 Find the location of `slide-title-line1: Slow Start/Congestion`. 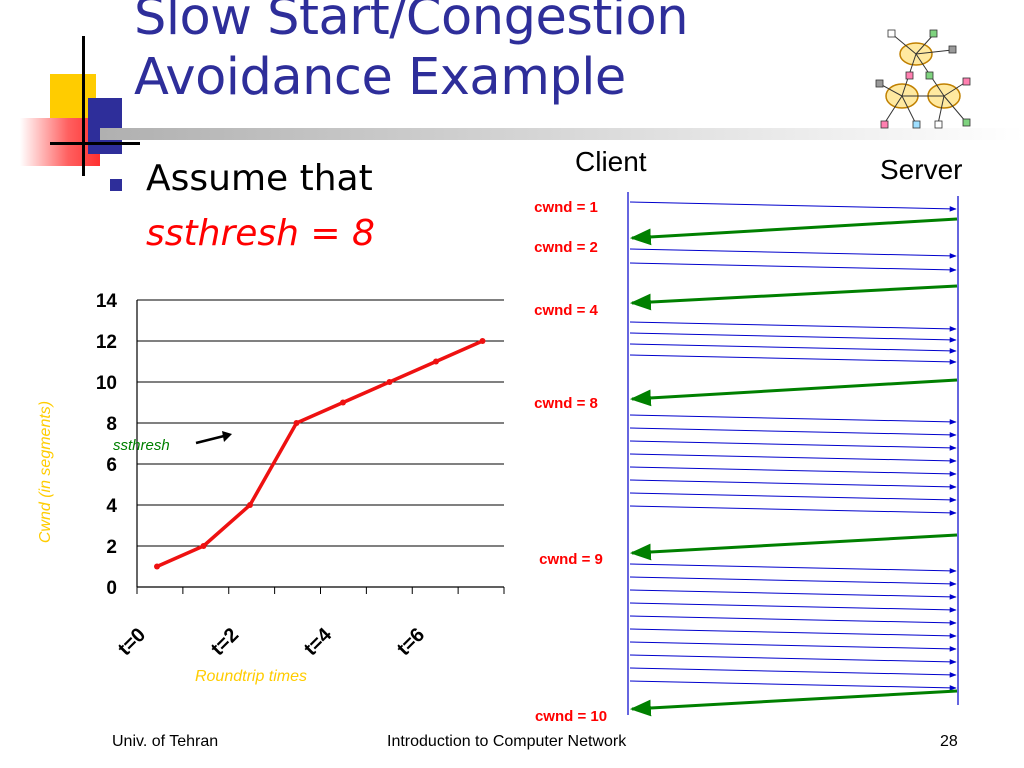

slide-title-line1: Slow Start/Congestion is located at coordinates (411, 23).